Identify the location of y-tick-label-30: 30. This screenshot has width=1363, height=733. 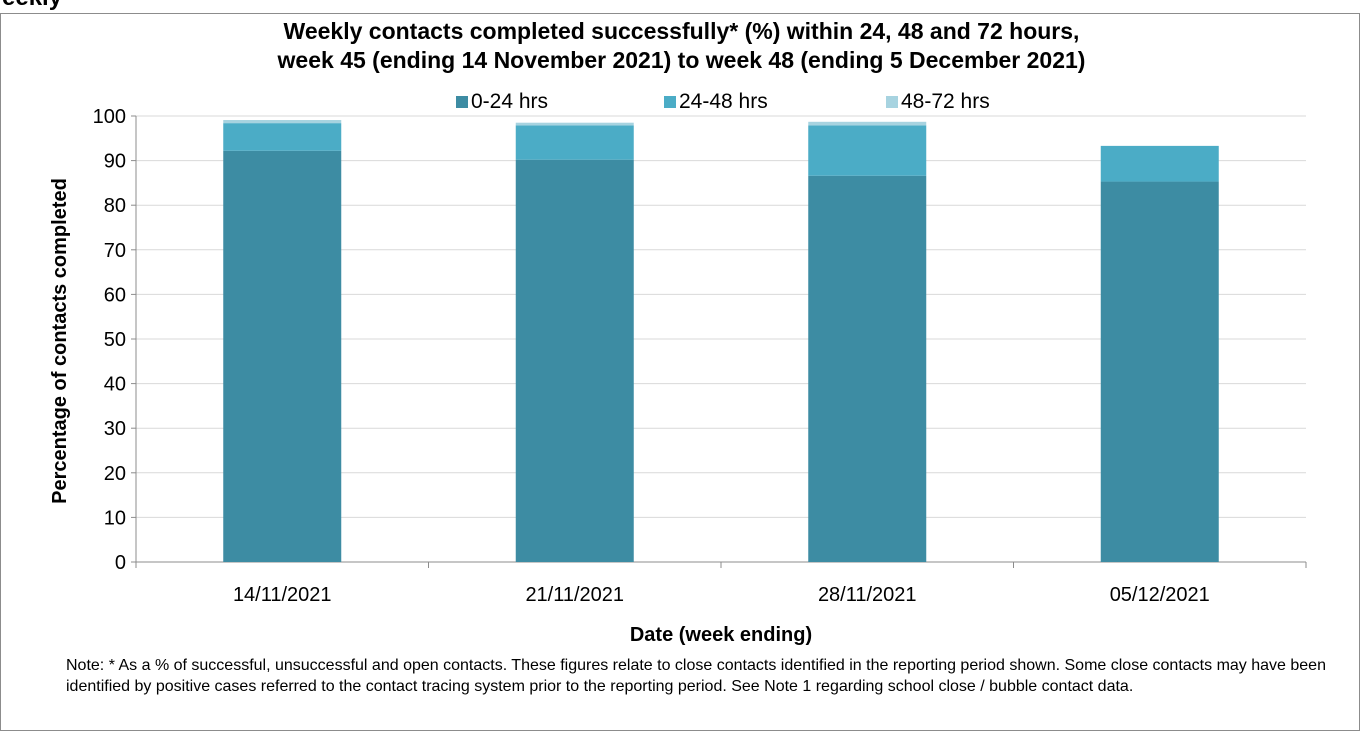
(115, 429).